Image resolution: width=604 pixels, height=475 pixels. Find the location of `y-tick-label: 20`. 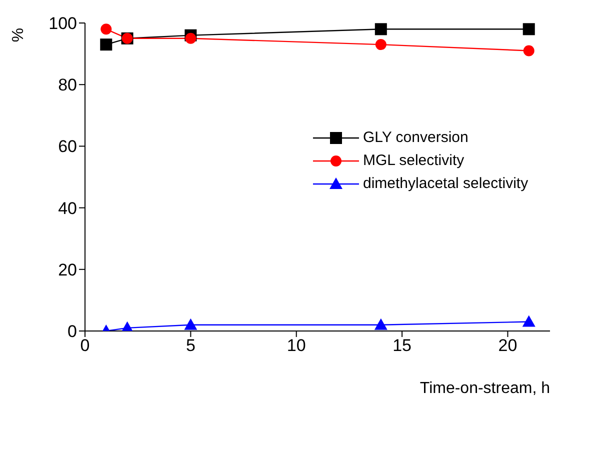

y-tick-label: 20 is located at coordinates (67, 270).